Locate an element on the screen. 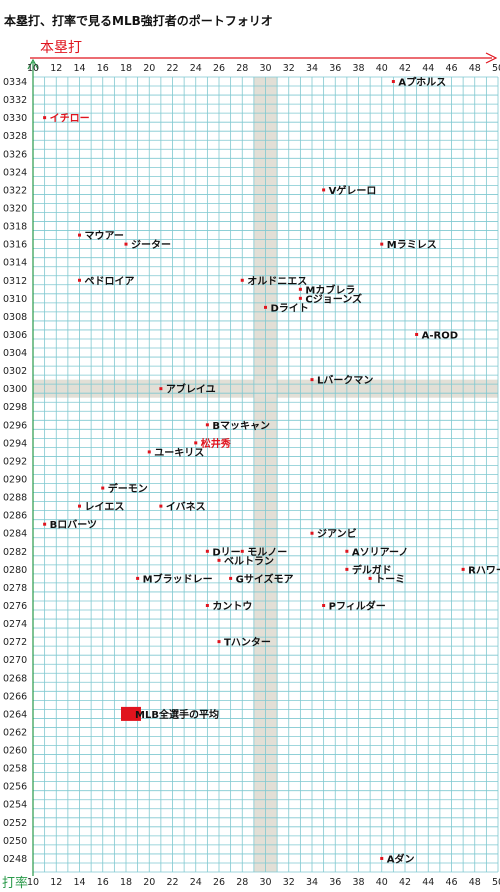  x-tick-label: 18 is located at coordinates (126, 68).